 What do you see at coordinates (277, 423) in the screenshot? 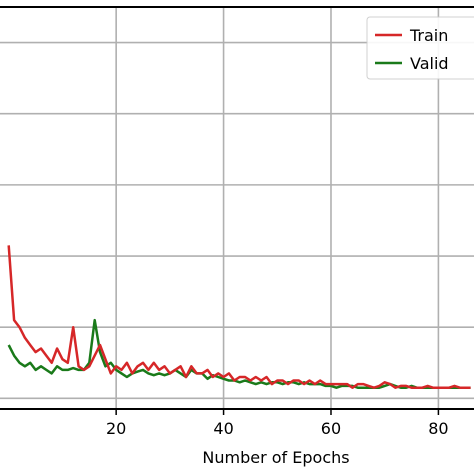
I see `x-axis: 20 40 60 80` at bounding box center [277, 423].